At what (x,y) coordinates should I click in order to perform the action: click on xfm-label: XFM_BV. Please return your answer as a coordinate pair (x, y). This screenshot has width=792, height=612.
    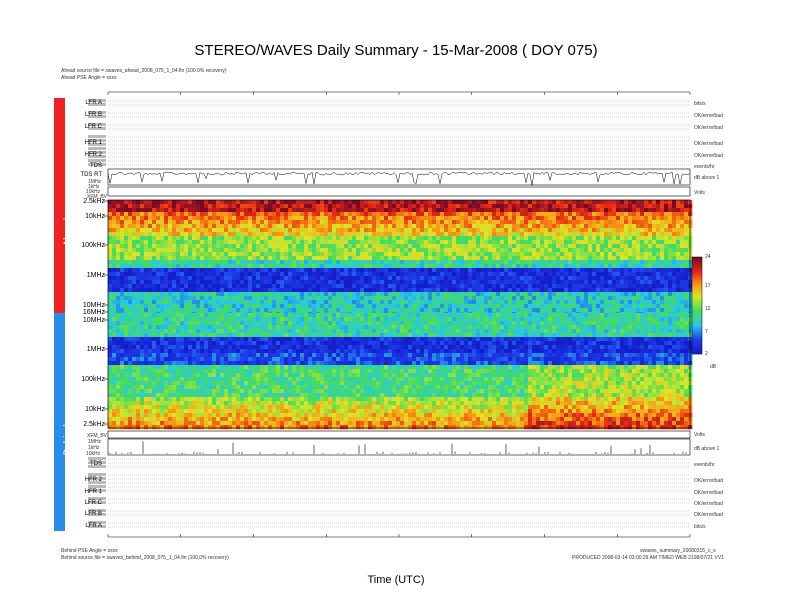
    Looking at the image, I should click on (97, 436).